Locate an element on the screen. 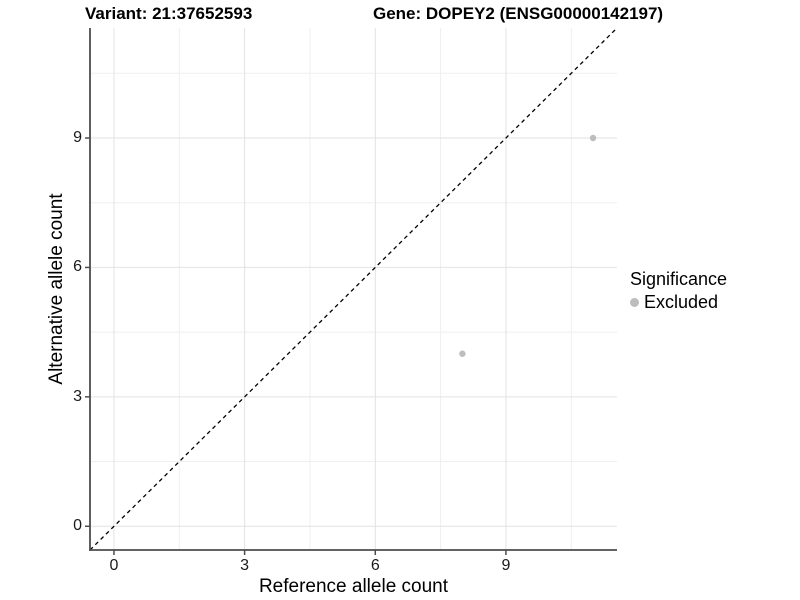  y-tick-label-6: 6 is located at coordinates (77, 267).